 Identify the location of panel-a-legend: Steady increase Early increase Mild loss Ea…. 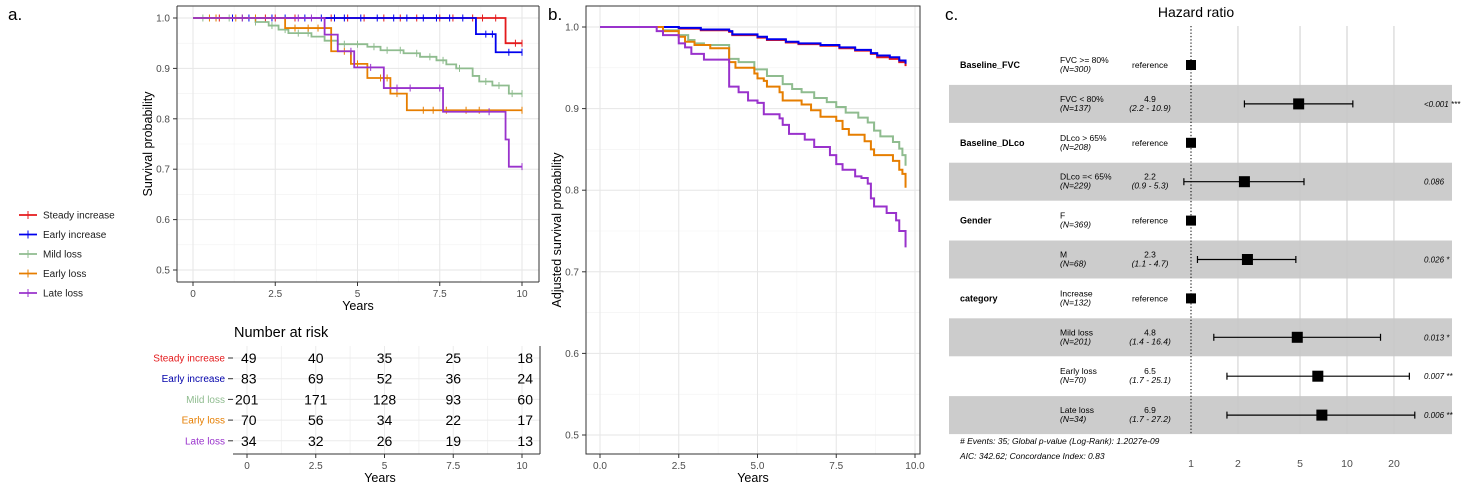
(67, 255).